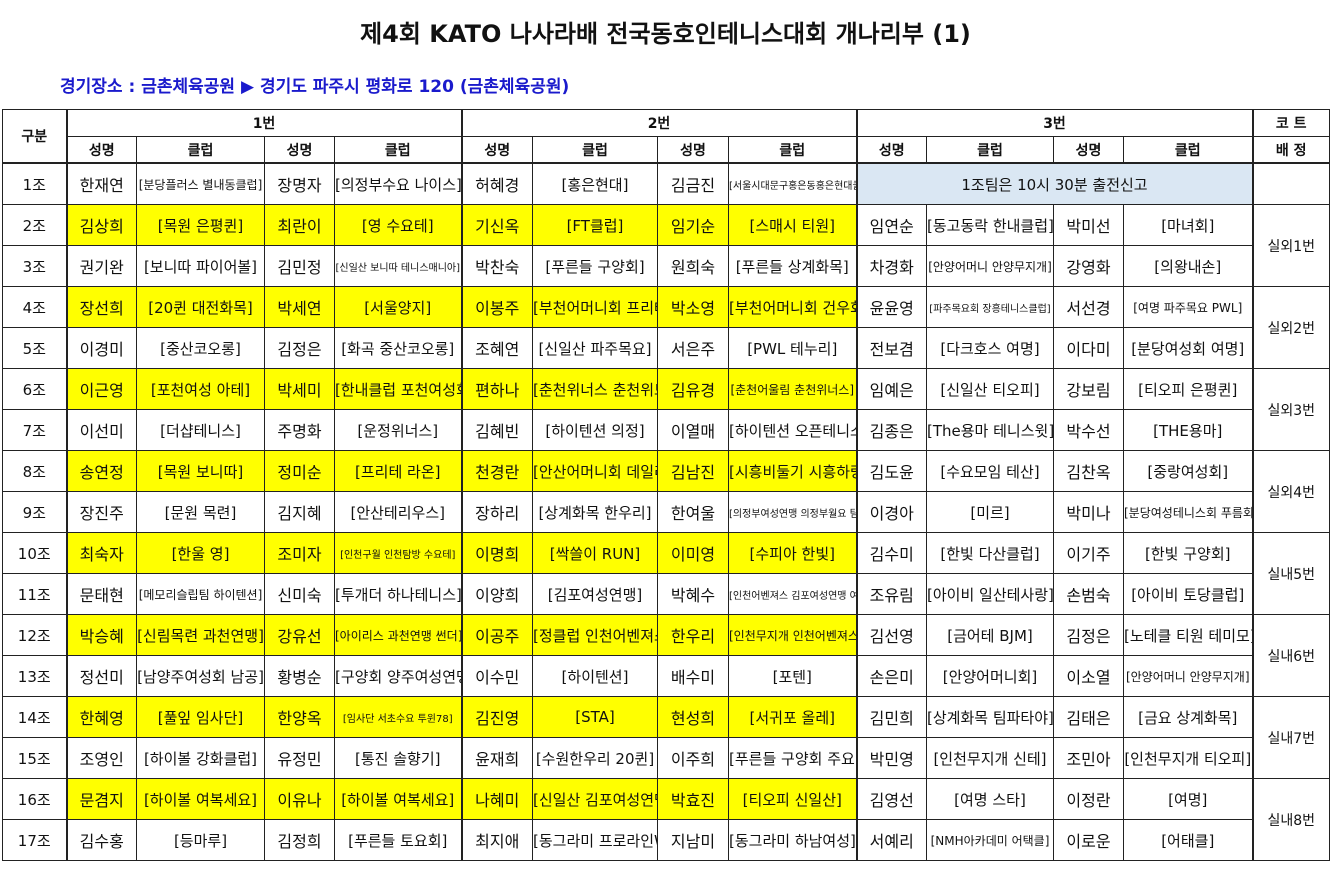 This screenshot has height=876, width=1331. Describe the element at coordinates (693, 430) in the screenshot. I see `player-name: 이열매` at that location.